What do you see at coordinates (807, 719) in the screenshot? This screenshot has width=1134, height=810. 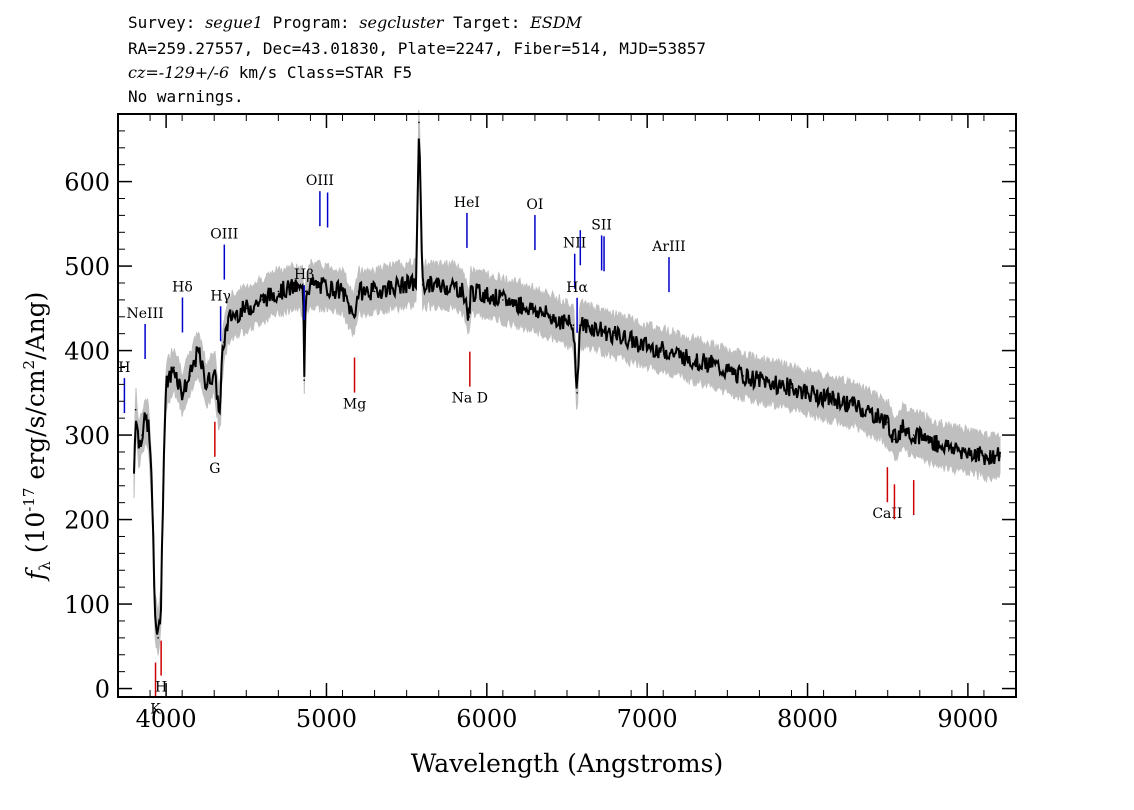 I see `x-tick-label: 8000` at bounding box center [807, 719].